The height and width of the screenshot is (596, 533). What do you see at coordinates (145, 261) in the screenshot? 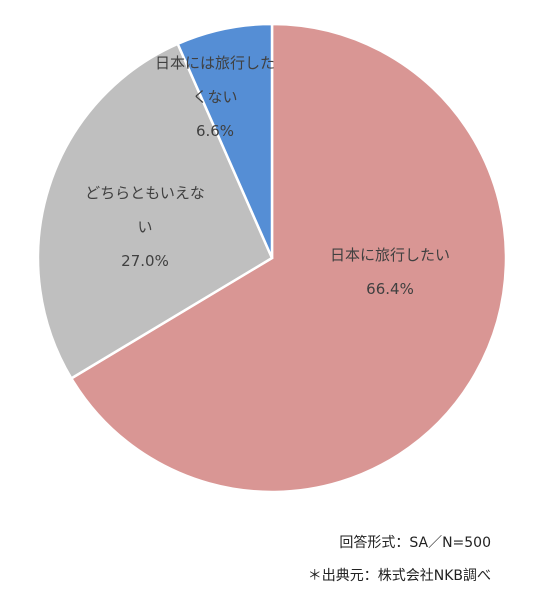
I see `value-label: 27.0%` at bounding box center [145, 261].